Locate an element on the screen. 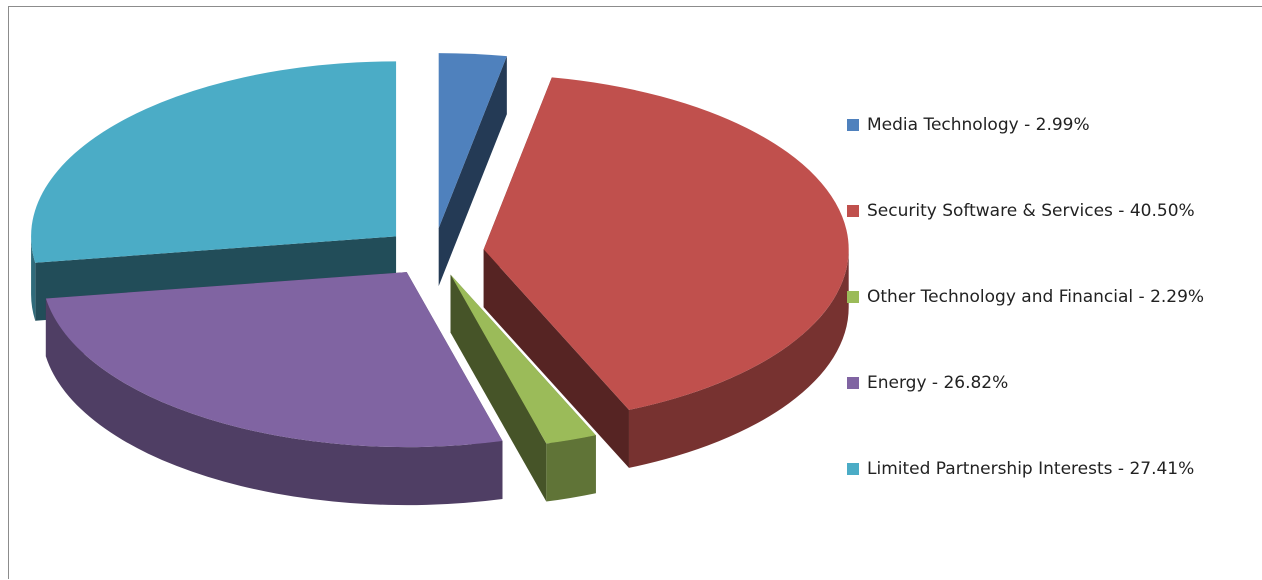 Image resolution: width=1262 pixels, height=580 pixels. pie-slice-media-technology is located at coordinates (472, 170).